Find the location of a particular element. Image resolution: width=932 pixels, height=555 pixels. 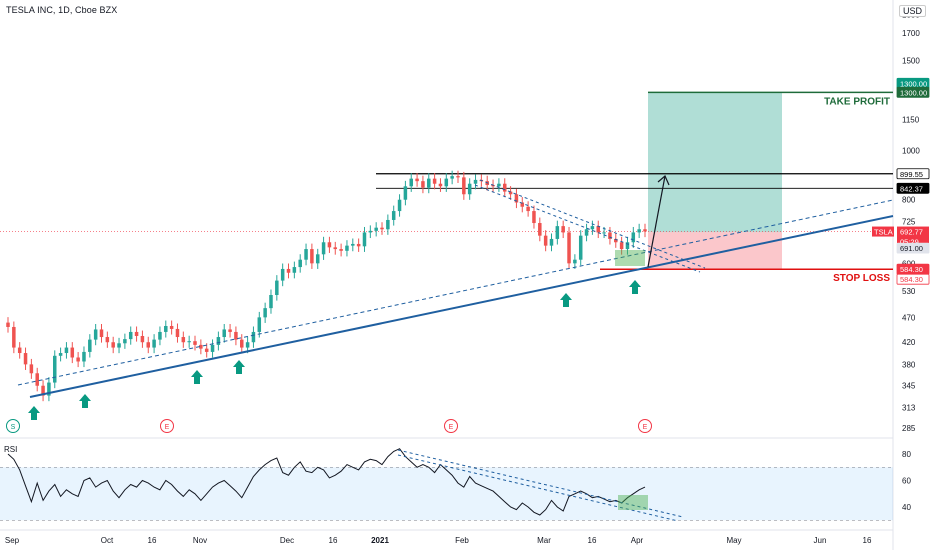

x-tick-label: Jun is located at coordinates (820, 540).